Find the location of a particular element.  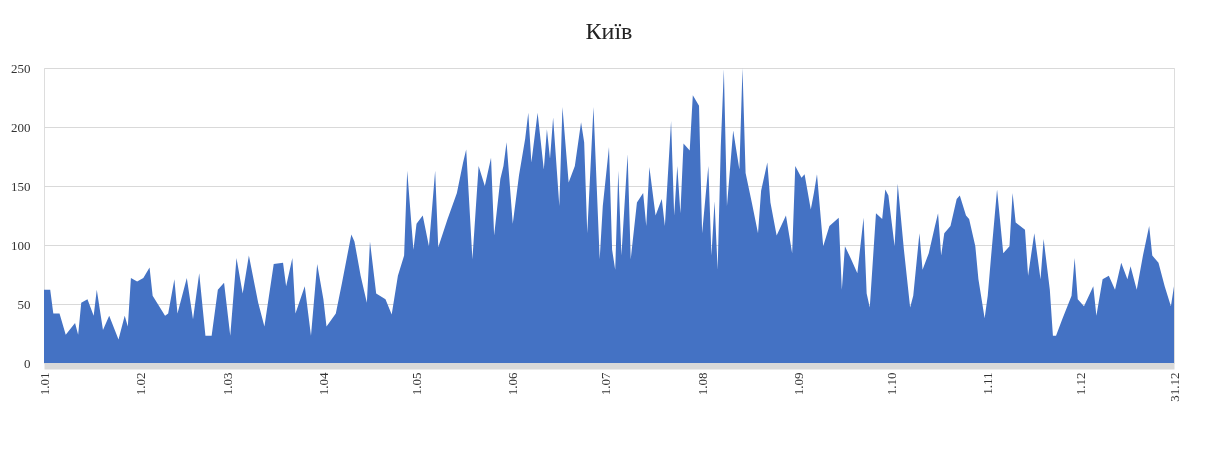

x-tick-label: 1.09 is located at coordinates (798, 384).